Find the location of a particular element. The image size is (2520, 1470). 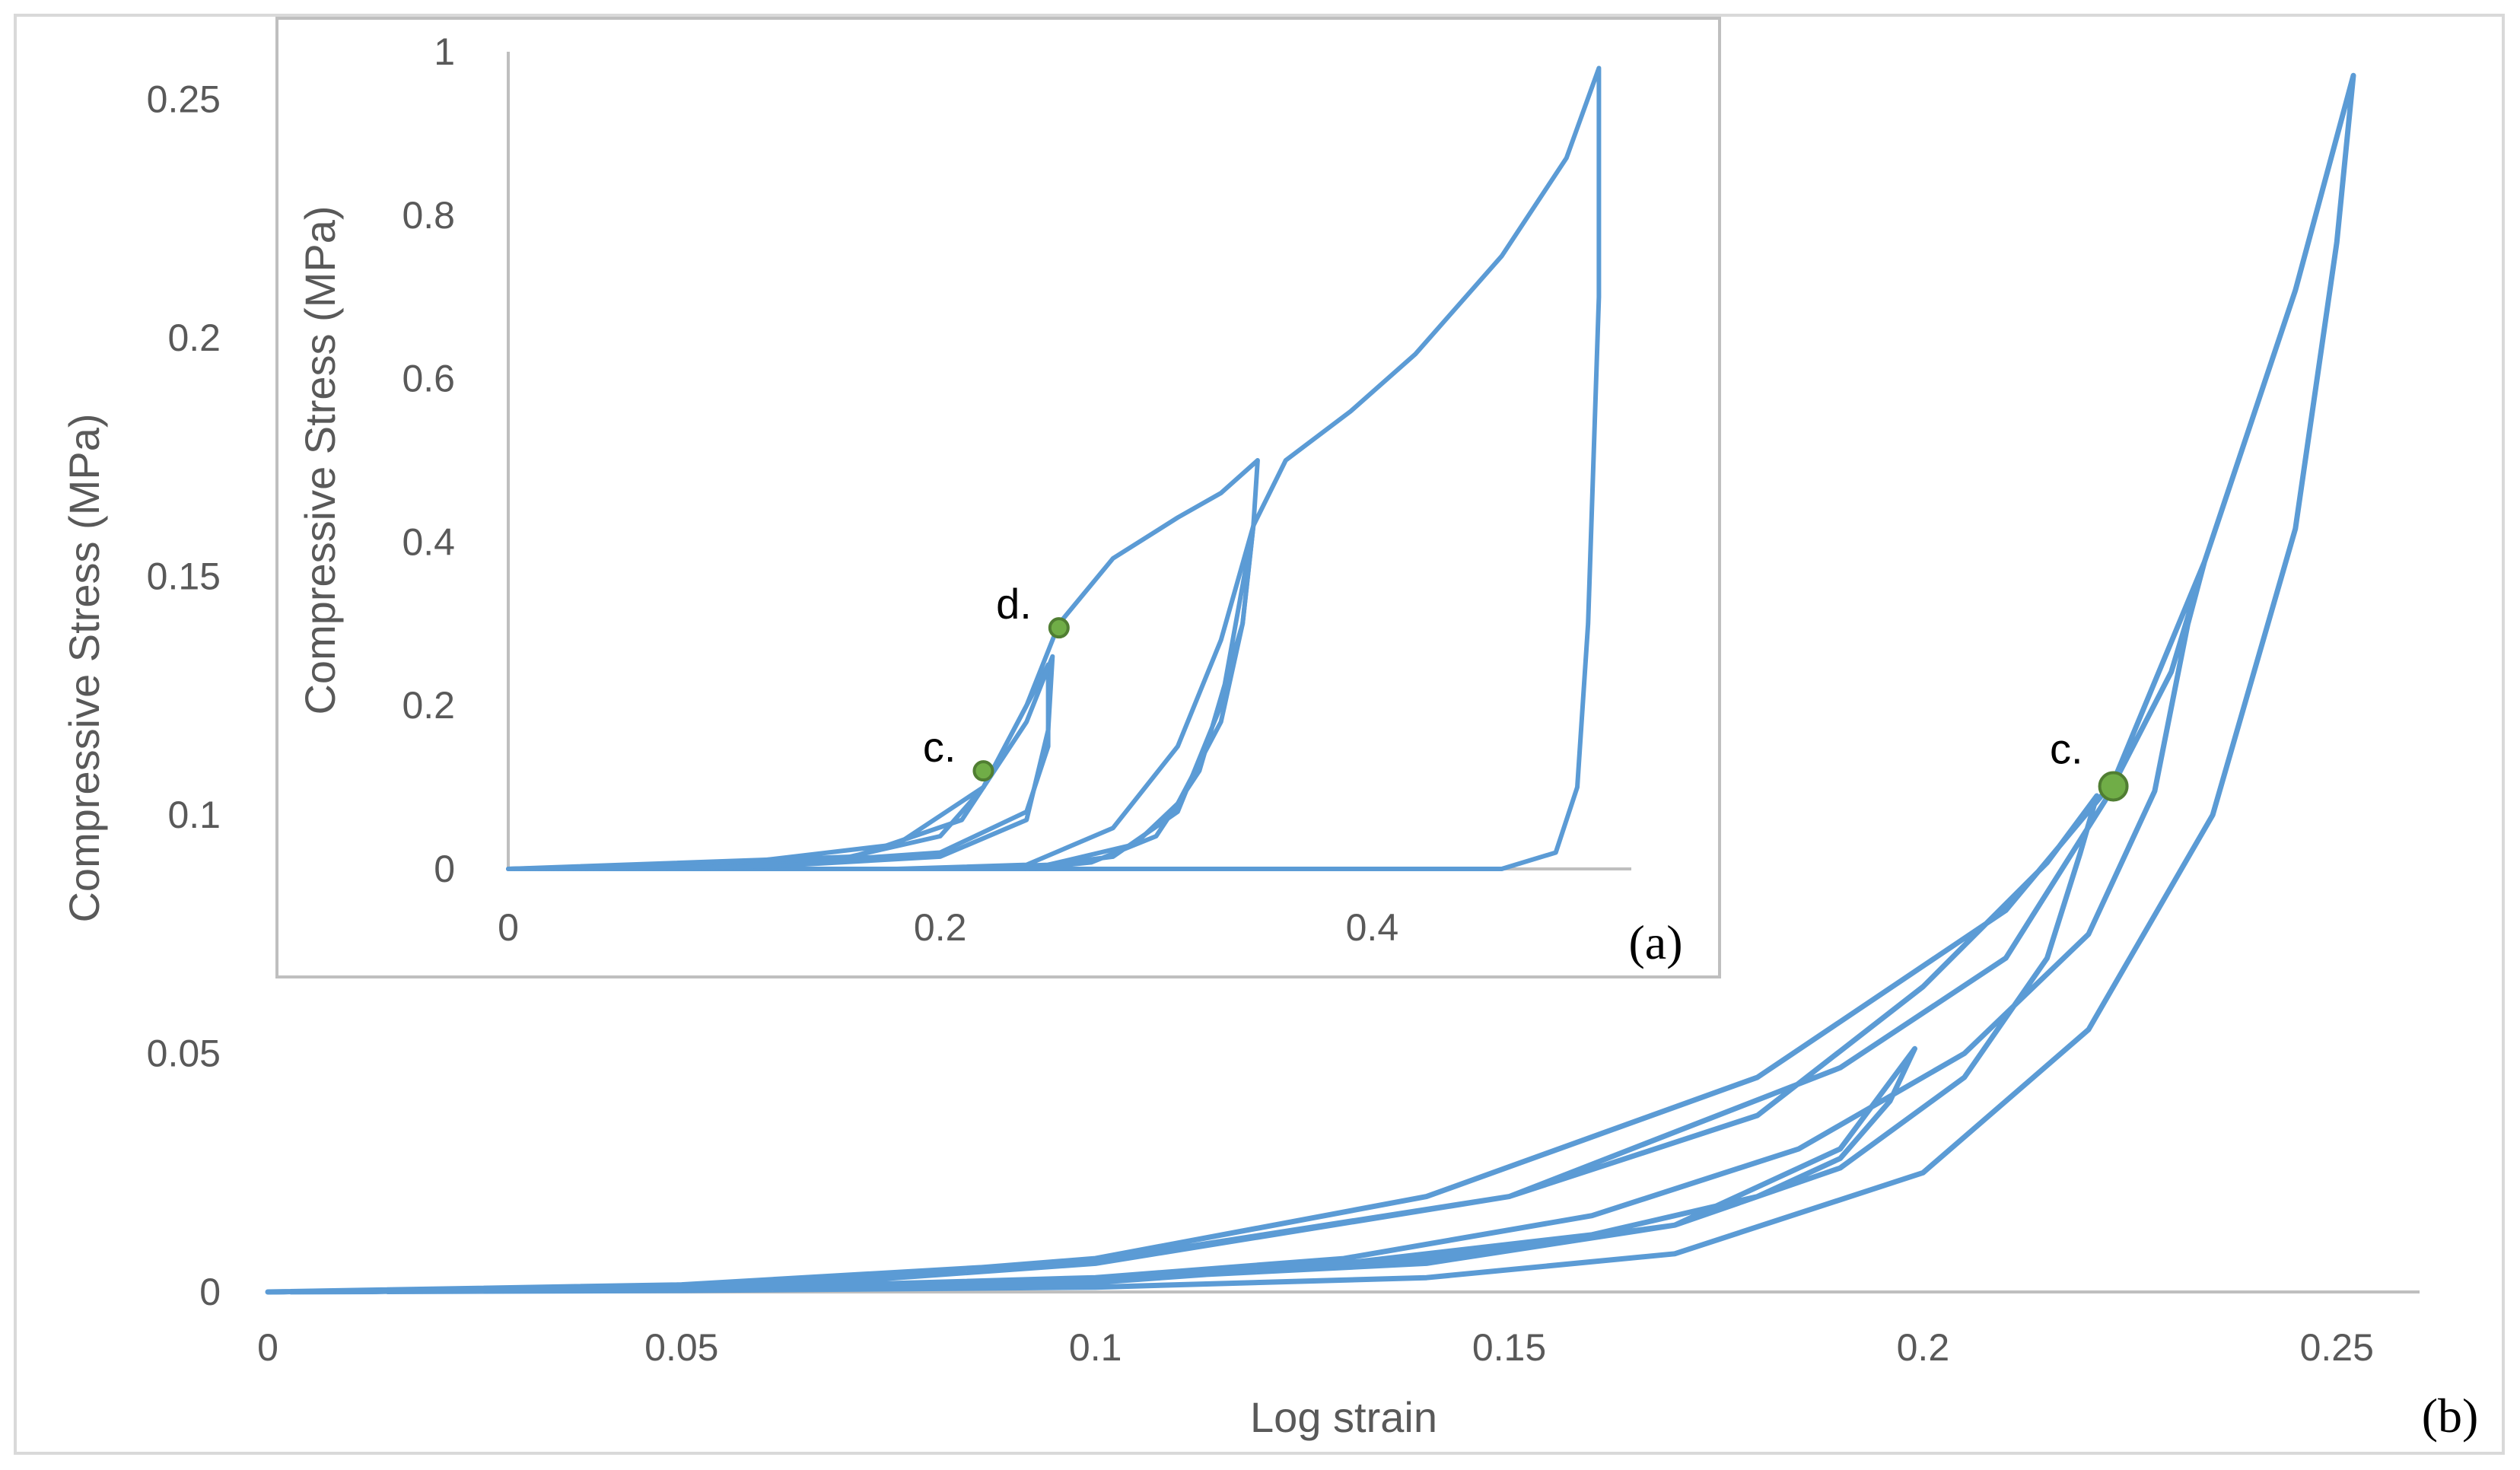

inset-markers: c. d. is located at coordinates (997, 681).